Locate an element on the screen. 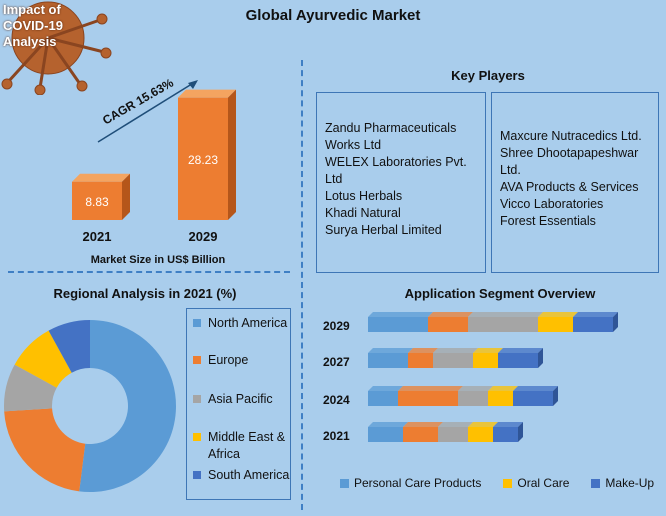  legend-item: Middle East & Africa is located at coordinates (240, 446).